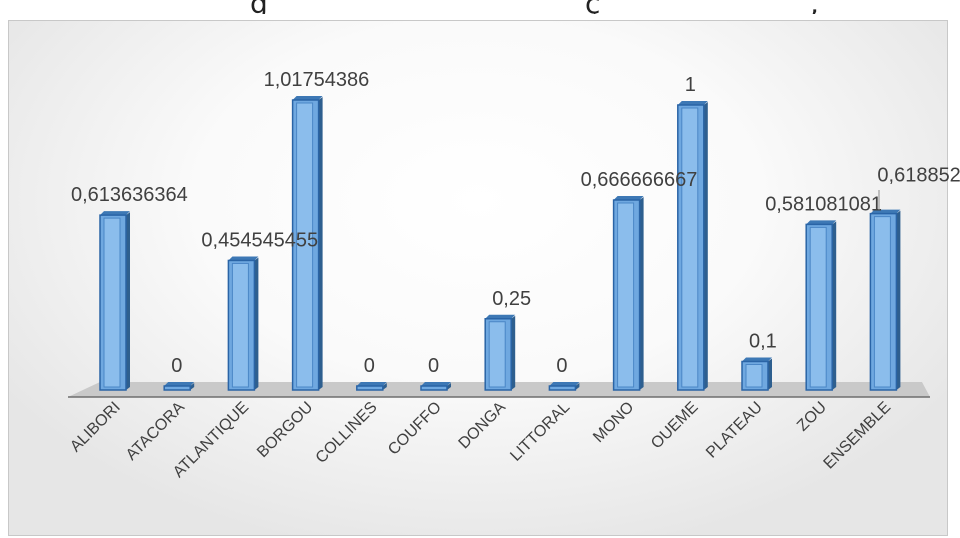 The height and width of the screenshot is (538, 960). Describe the element at coordinates (369, 366) in the screenshot. I see `value-label-collines: 0` at that location.